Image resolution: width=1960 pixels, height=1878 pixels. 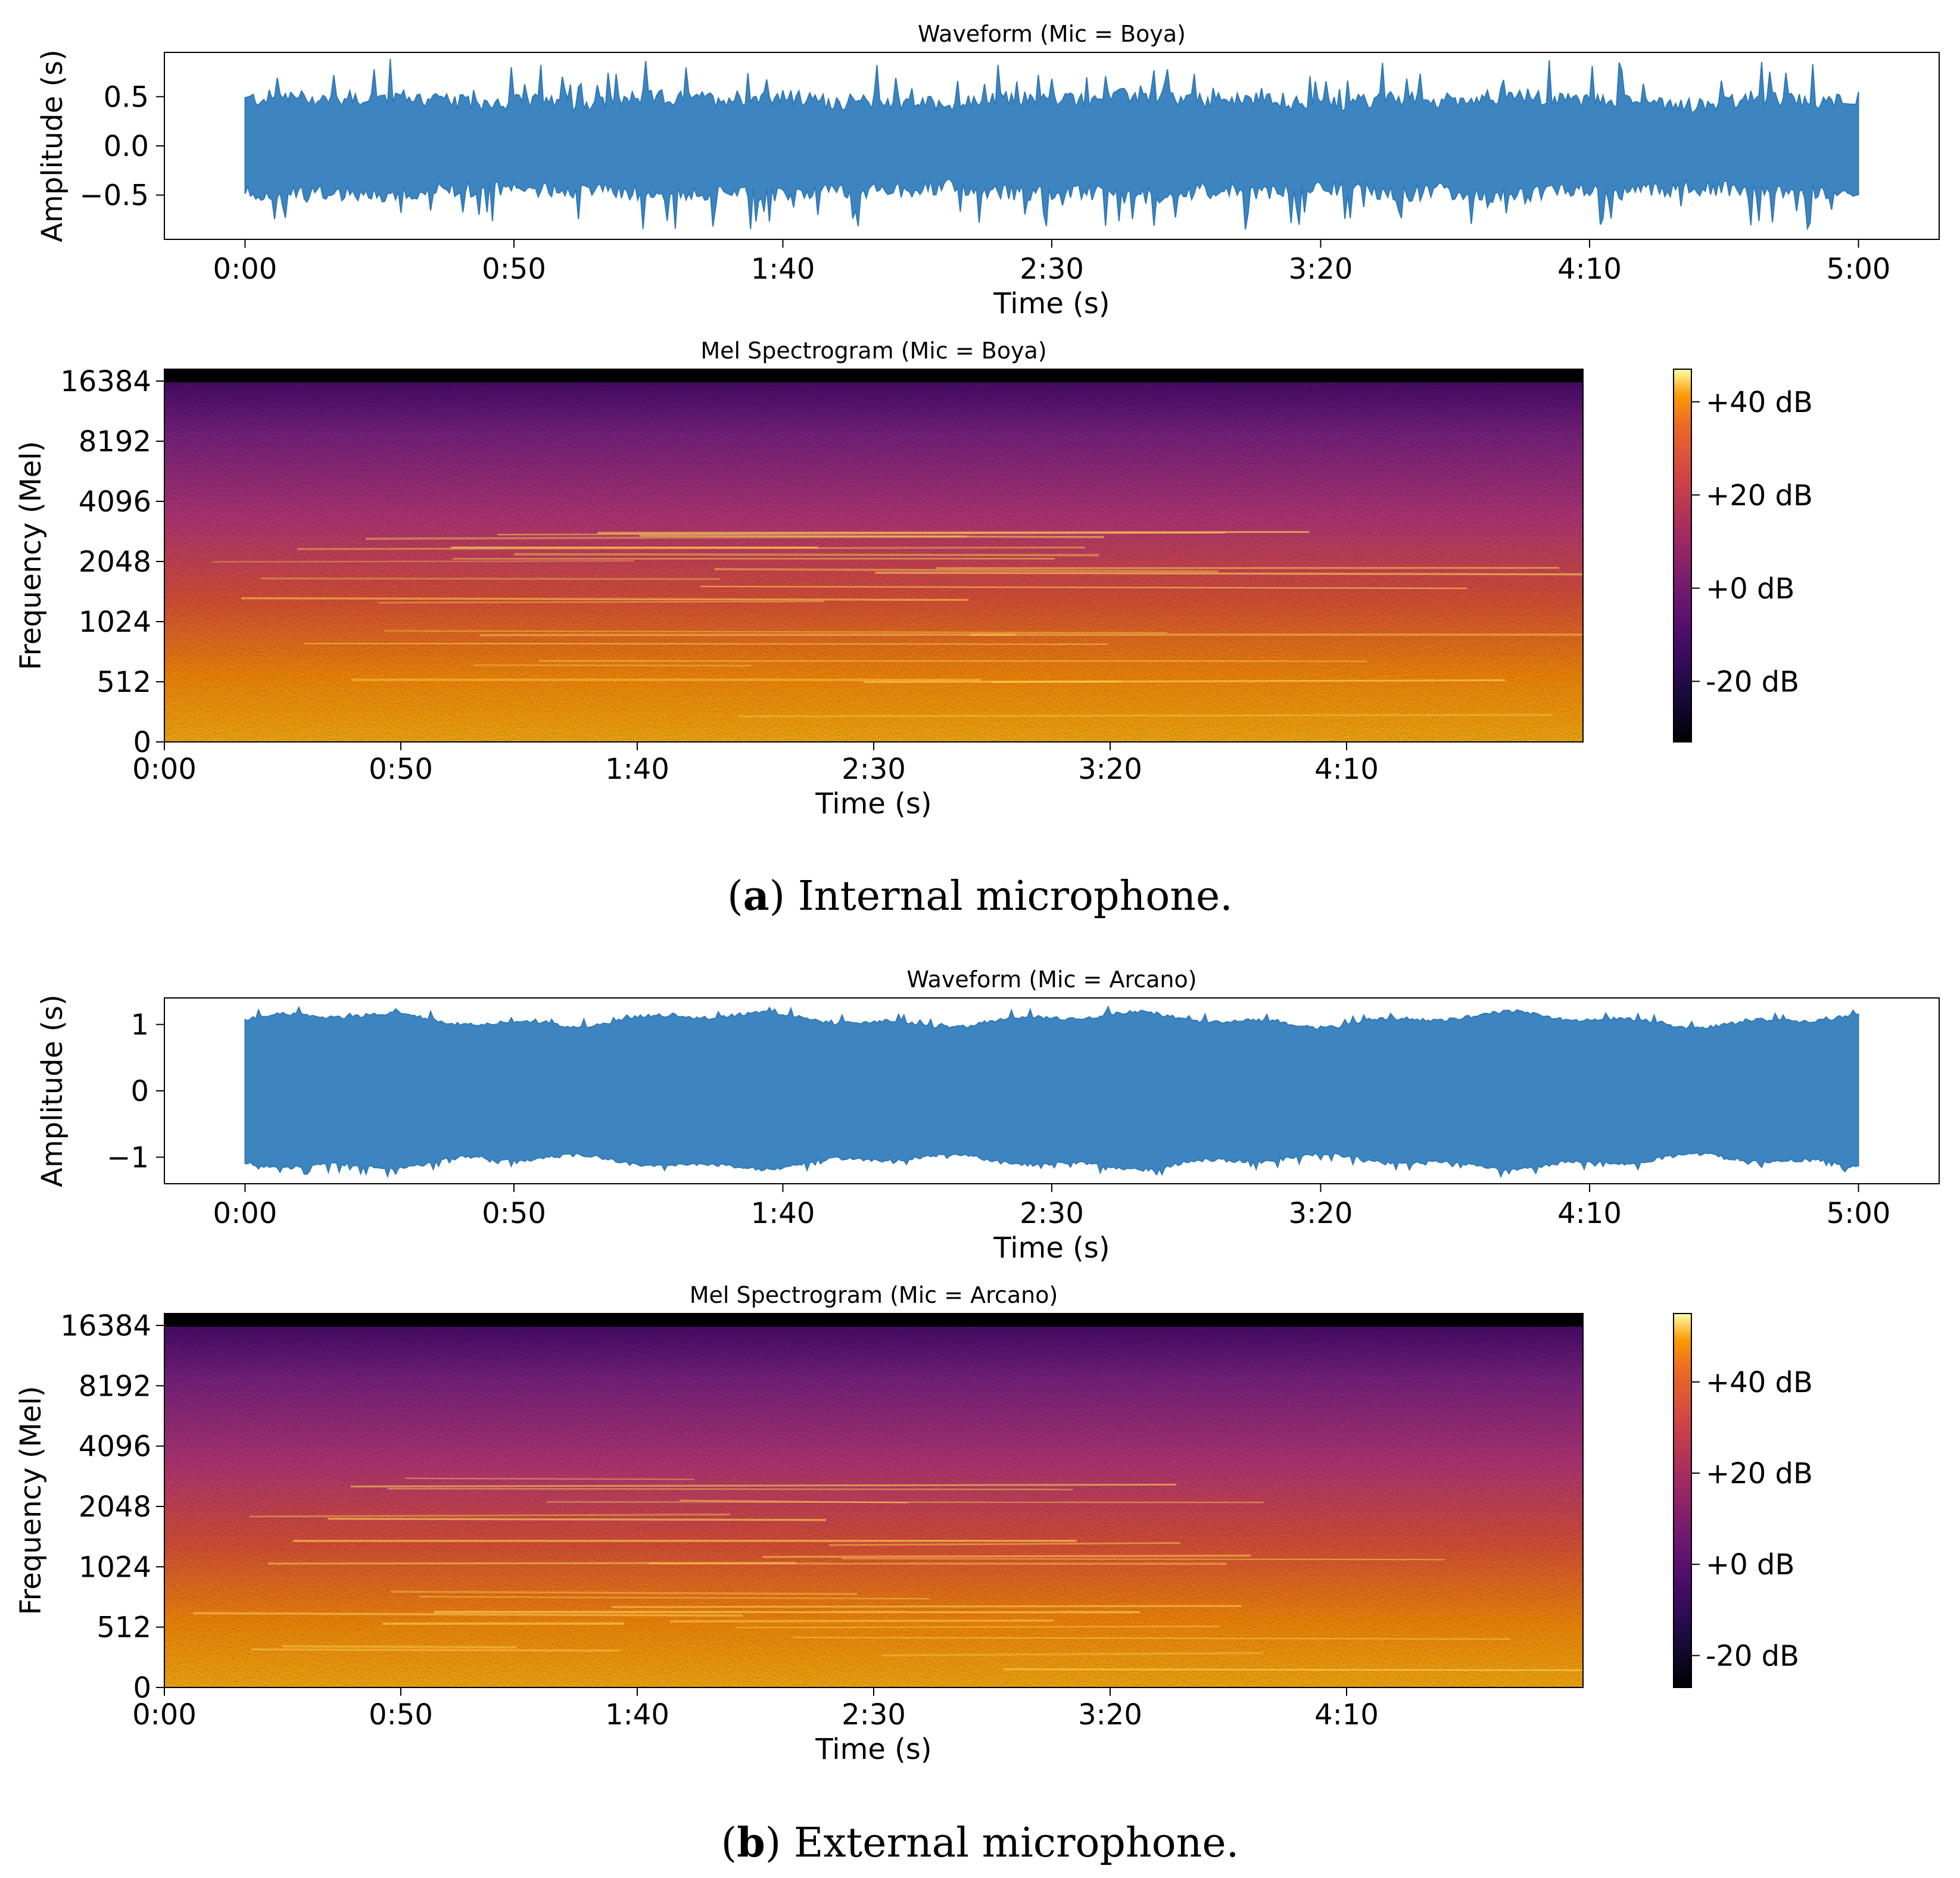 What do you see at coordinates (105, 1326) in the screenshot?
I see `y-tick-label: 16384` at bounding box center [105, 1326].